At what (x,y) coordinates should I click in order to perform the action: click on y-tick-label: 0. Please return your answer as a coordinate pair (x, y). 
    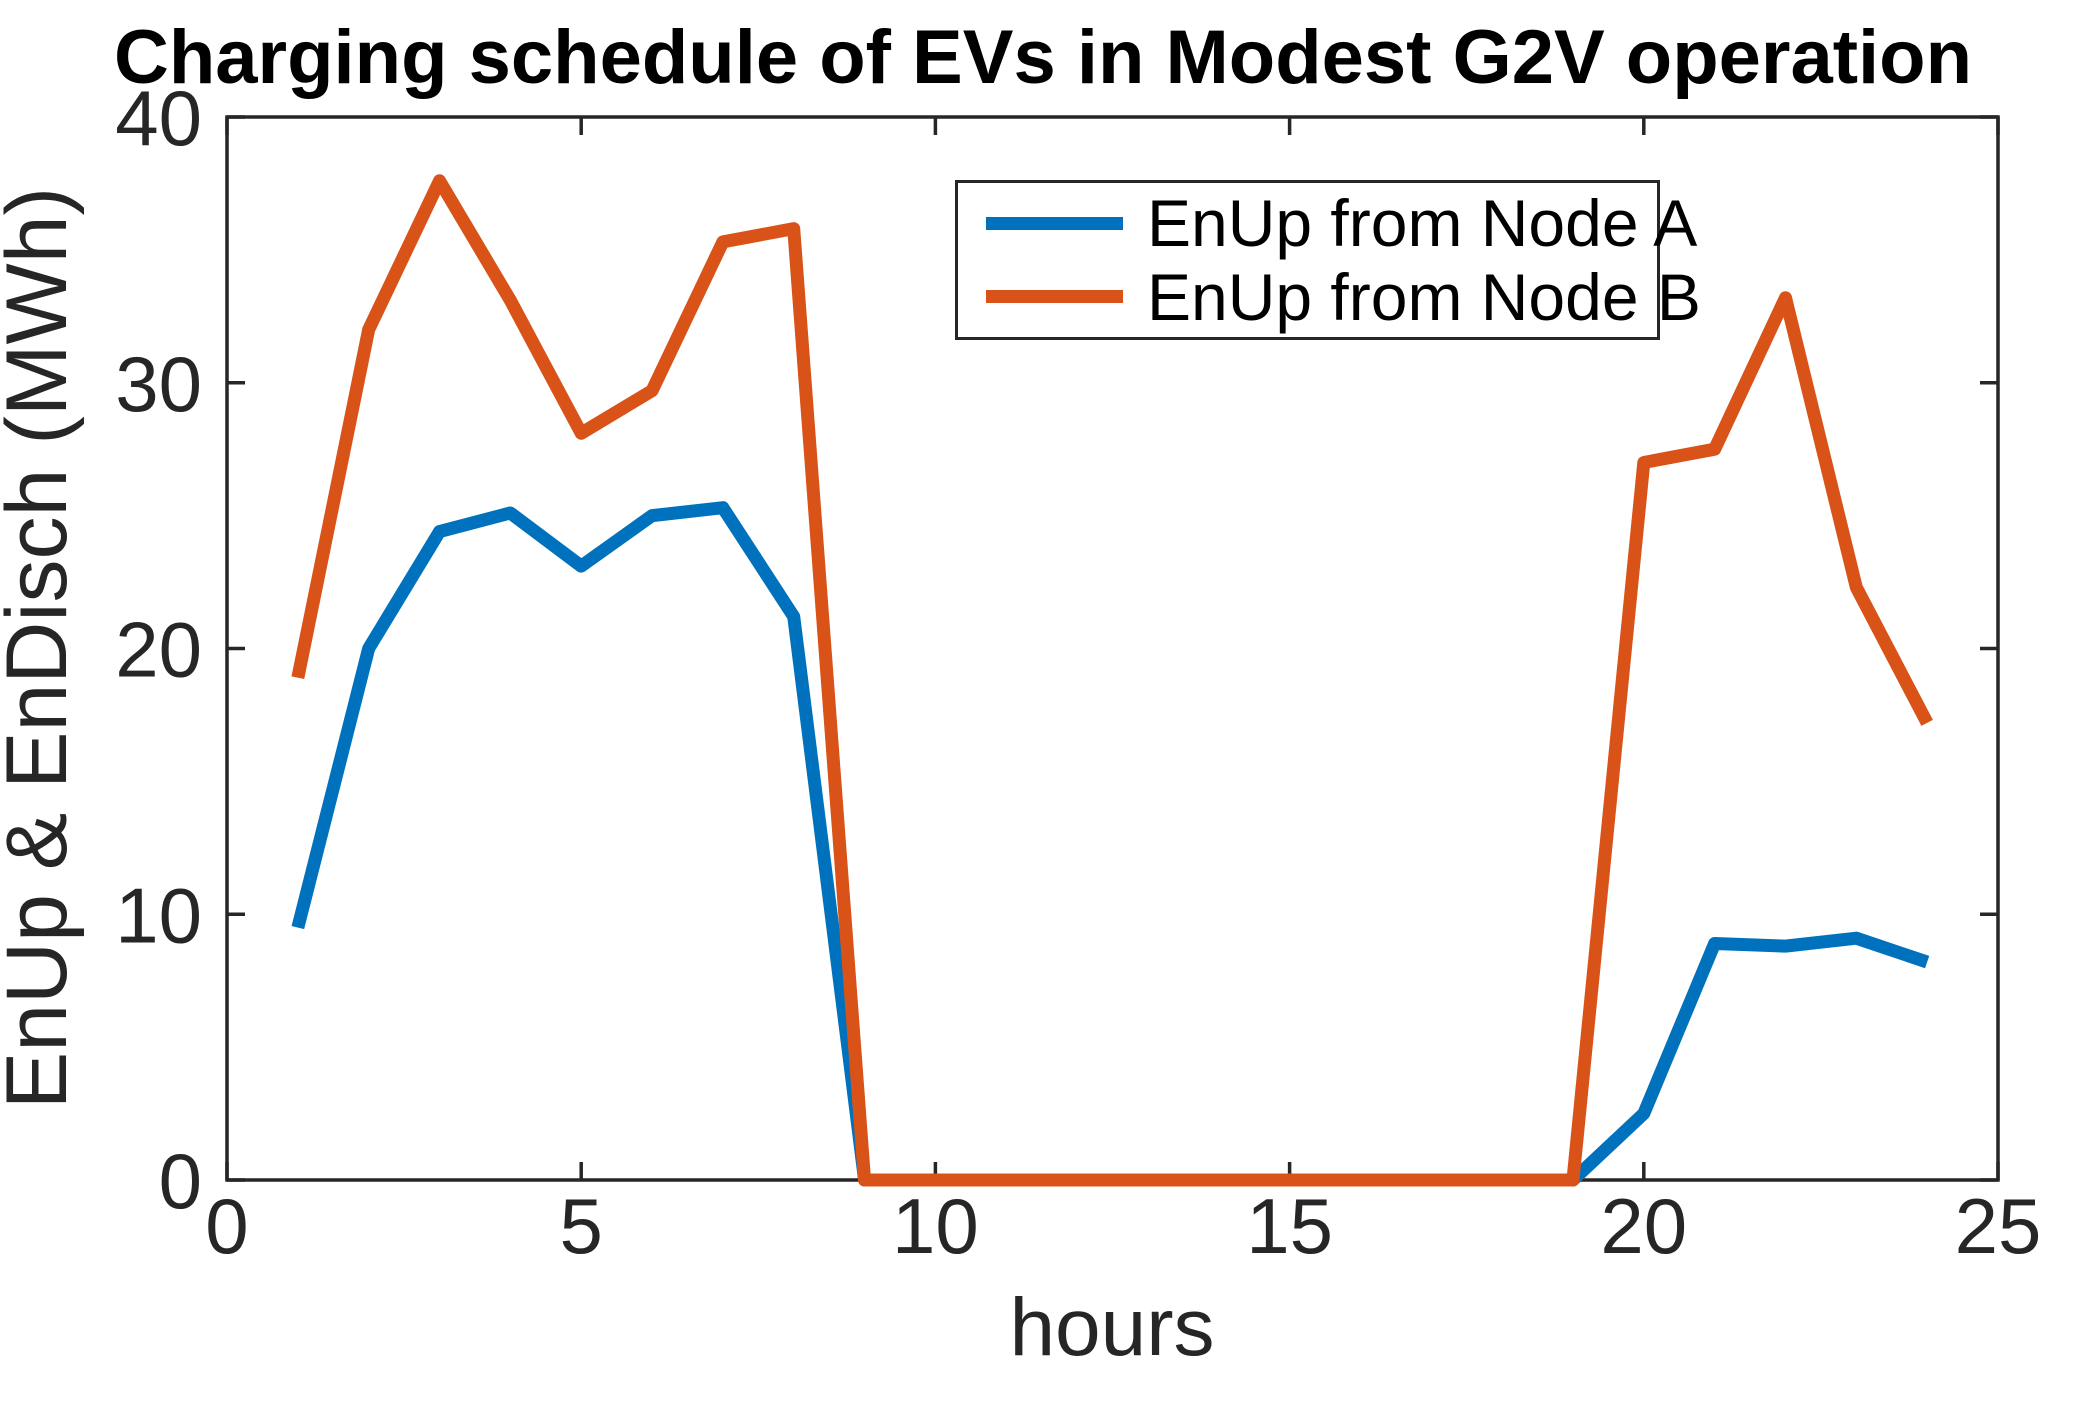
    Looking at the image, I should click on (180, 1181).